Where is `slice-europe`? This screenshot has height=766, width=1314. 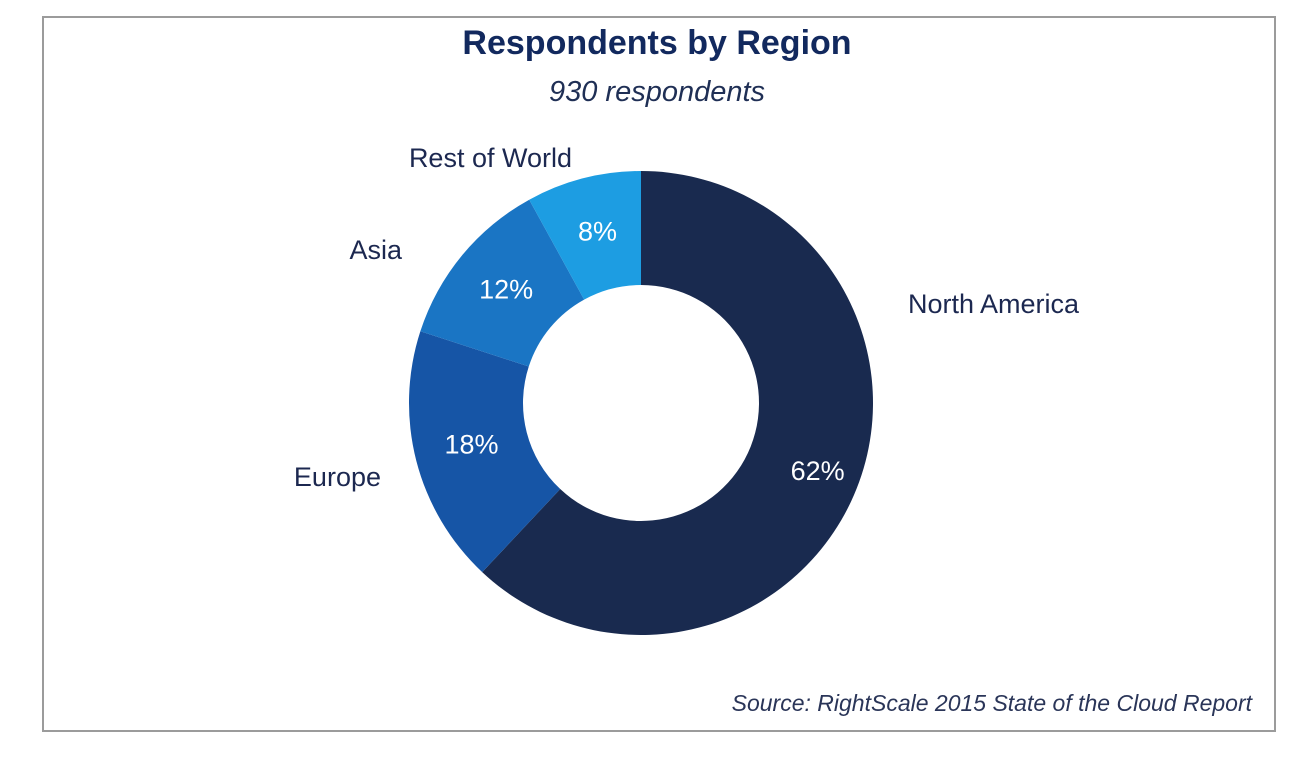 slice-europe is located at coordinates (484, 452).